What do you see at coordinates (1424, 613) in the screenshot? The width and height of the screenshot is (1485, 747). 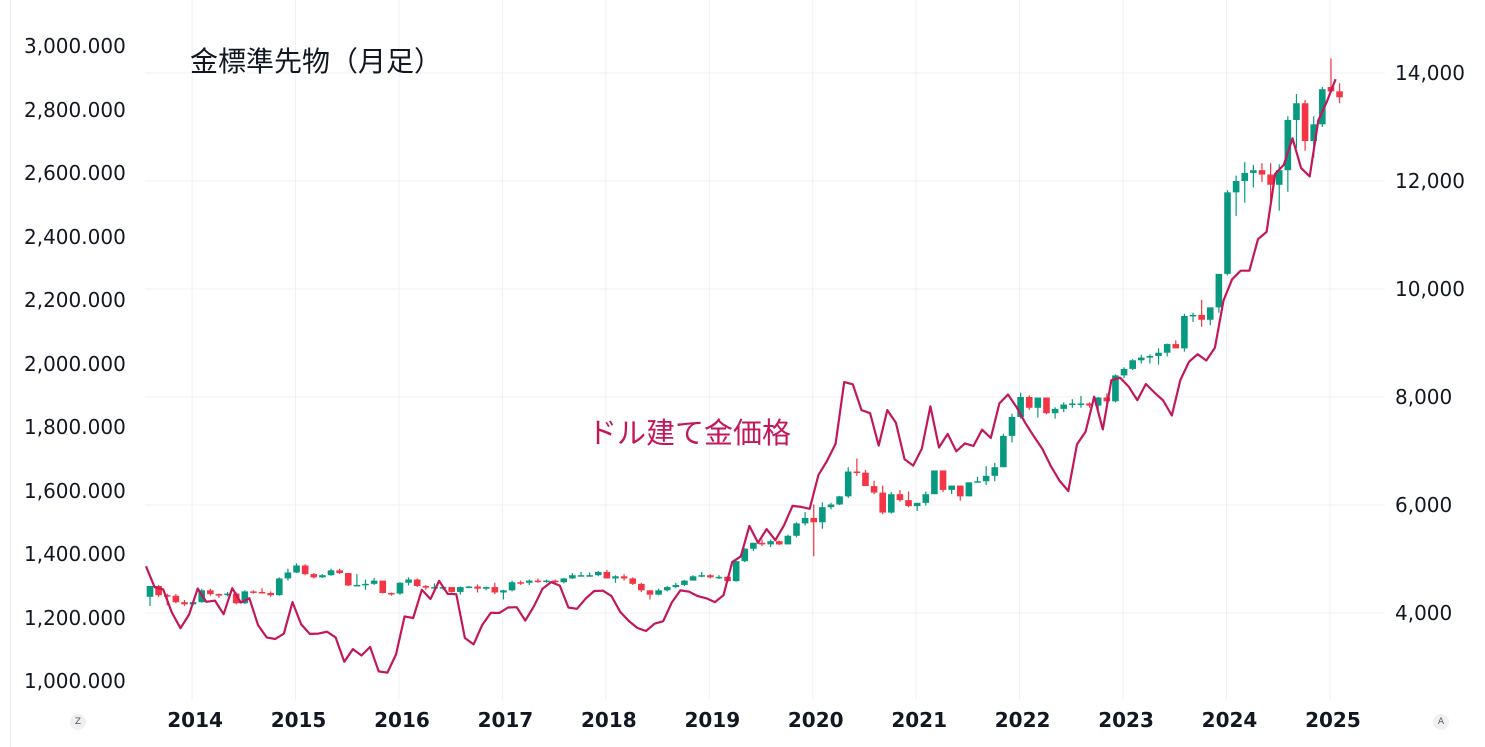 I see `right-axis-tick-label: 4,000` at bounding box center [1424, 613].